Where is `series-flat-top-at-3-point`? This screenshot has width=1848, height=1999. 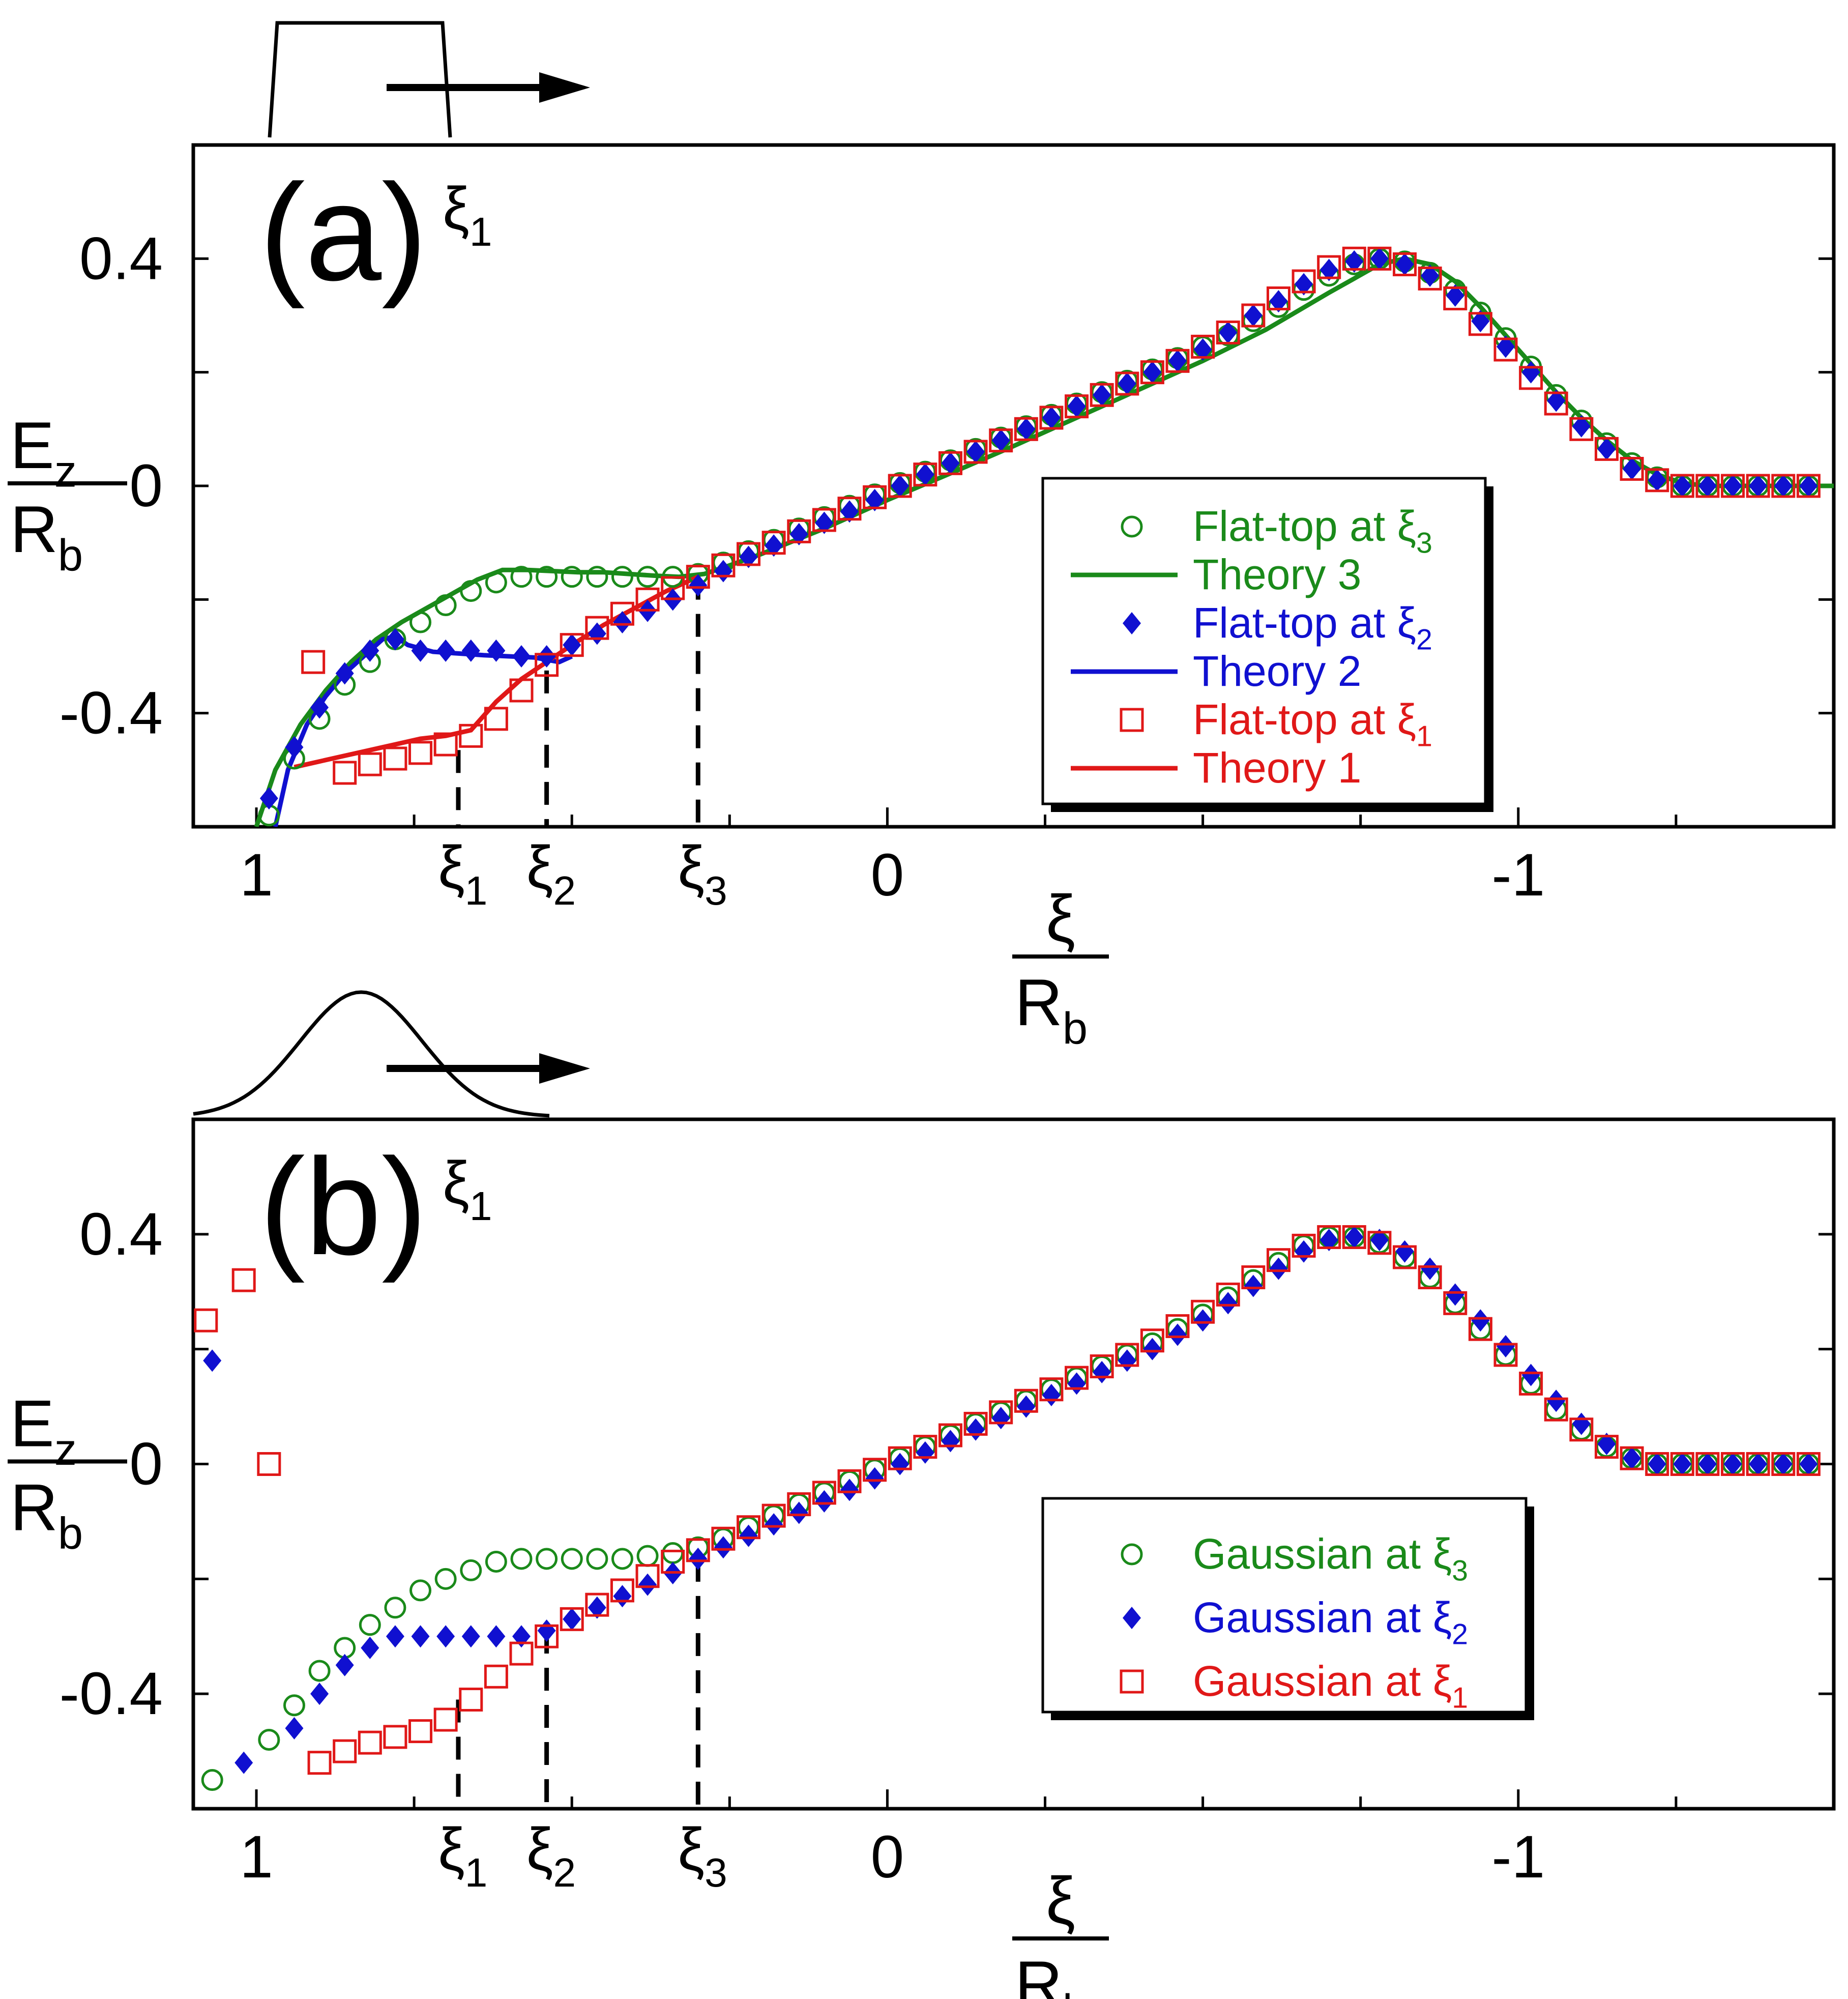
series-flat-top-at-3-point is located at coordinates (597, 577).